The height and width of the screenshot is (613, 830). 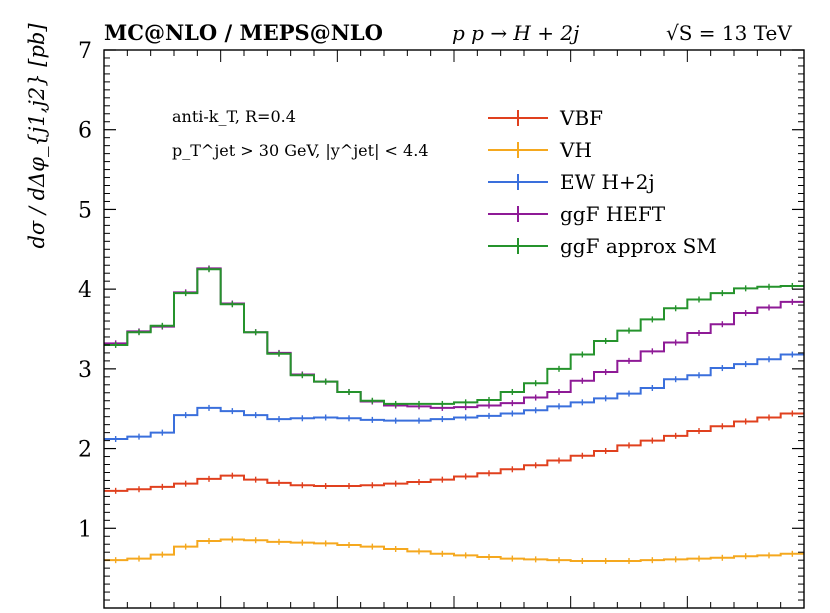 What do you see at coordinates (85, 450) in the screenshot?
I see `y-tick-label: 2` at bounding box center [85, 450].